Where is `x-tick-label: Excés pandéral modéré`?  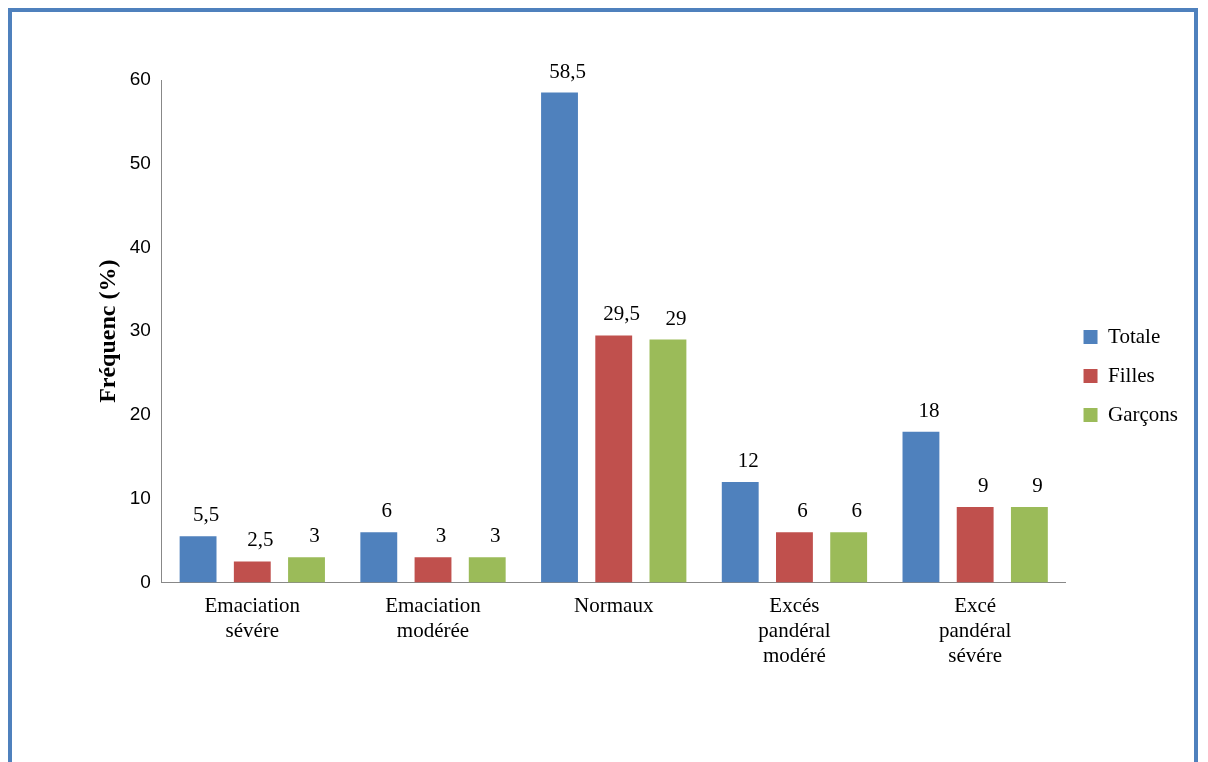 x-tick-label: Excés pandéral modéré is located at coordinates (794, 629).